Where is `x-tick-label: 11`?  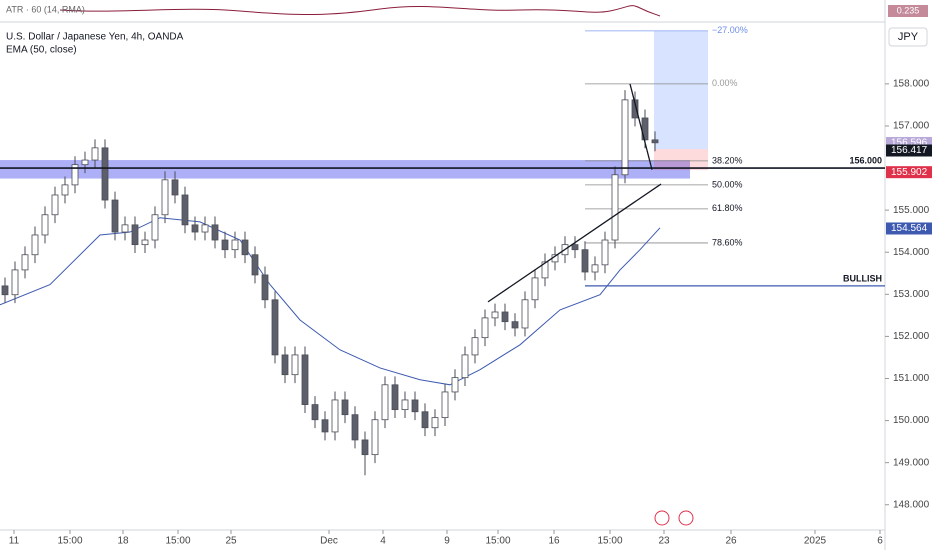
x-tick-label: 11 is located at coordinates (14, 541).